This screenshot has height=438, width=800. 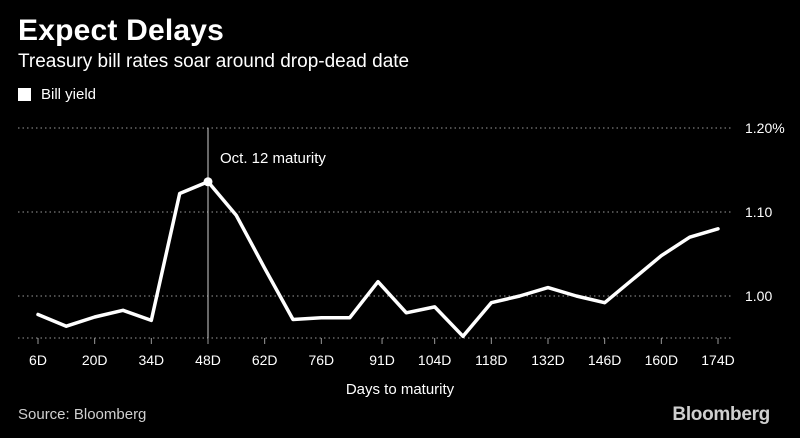 What do you see at coordinates (95, 360) in the screenshot?
I see `x-tick-label-1: 20D` at bounding box center [95, 360].